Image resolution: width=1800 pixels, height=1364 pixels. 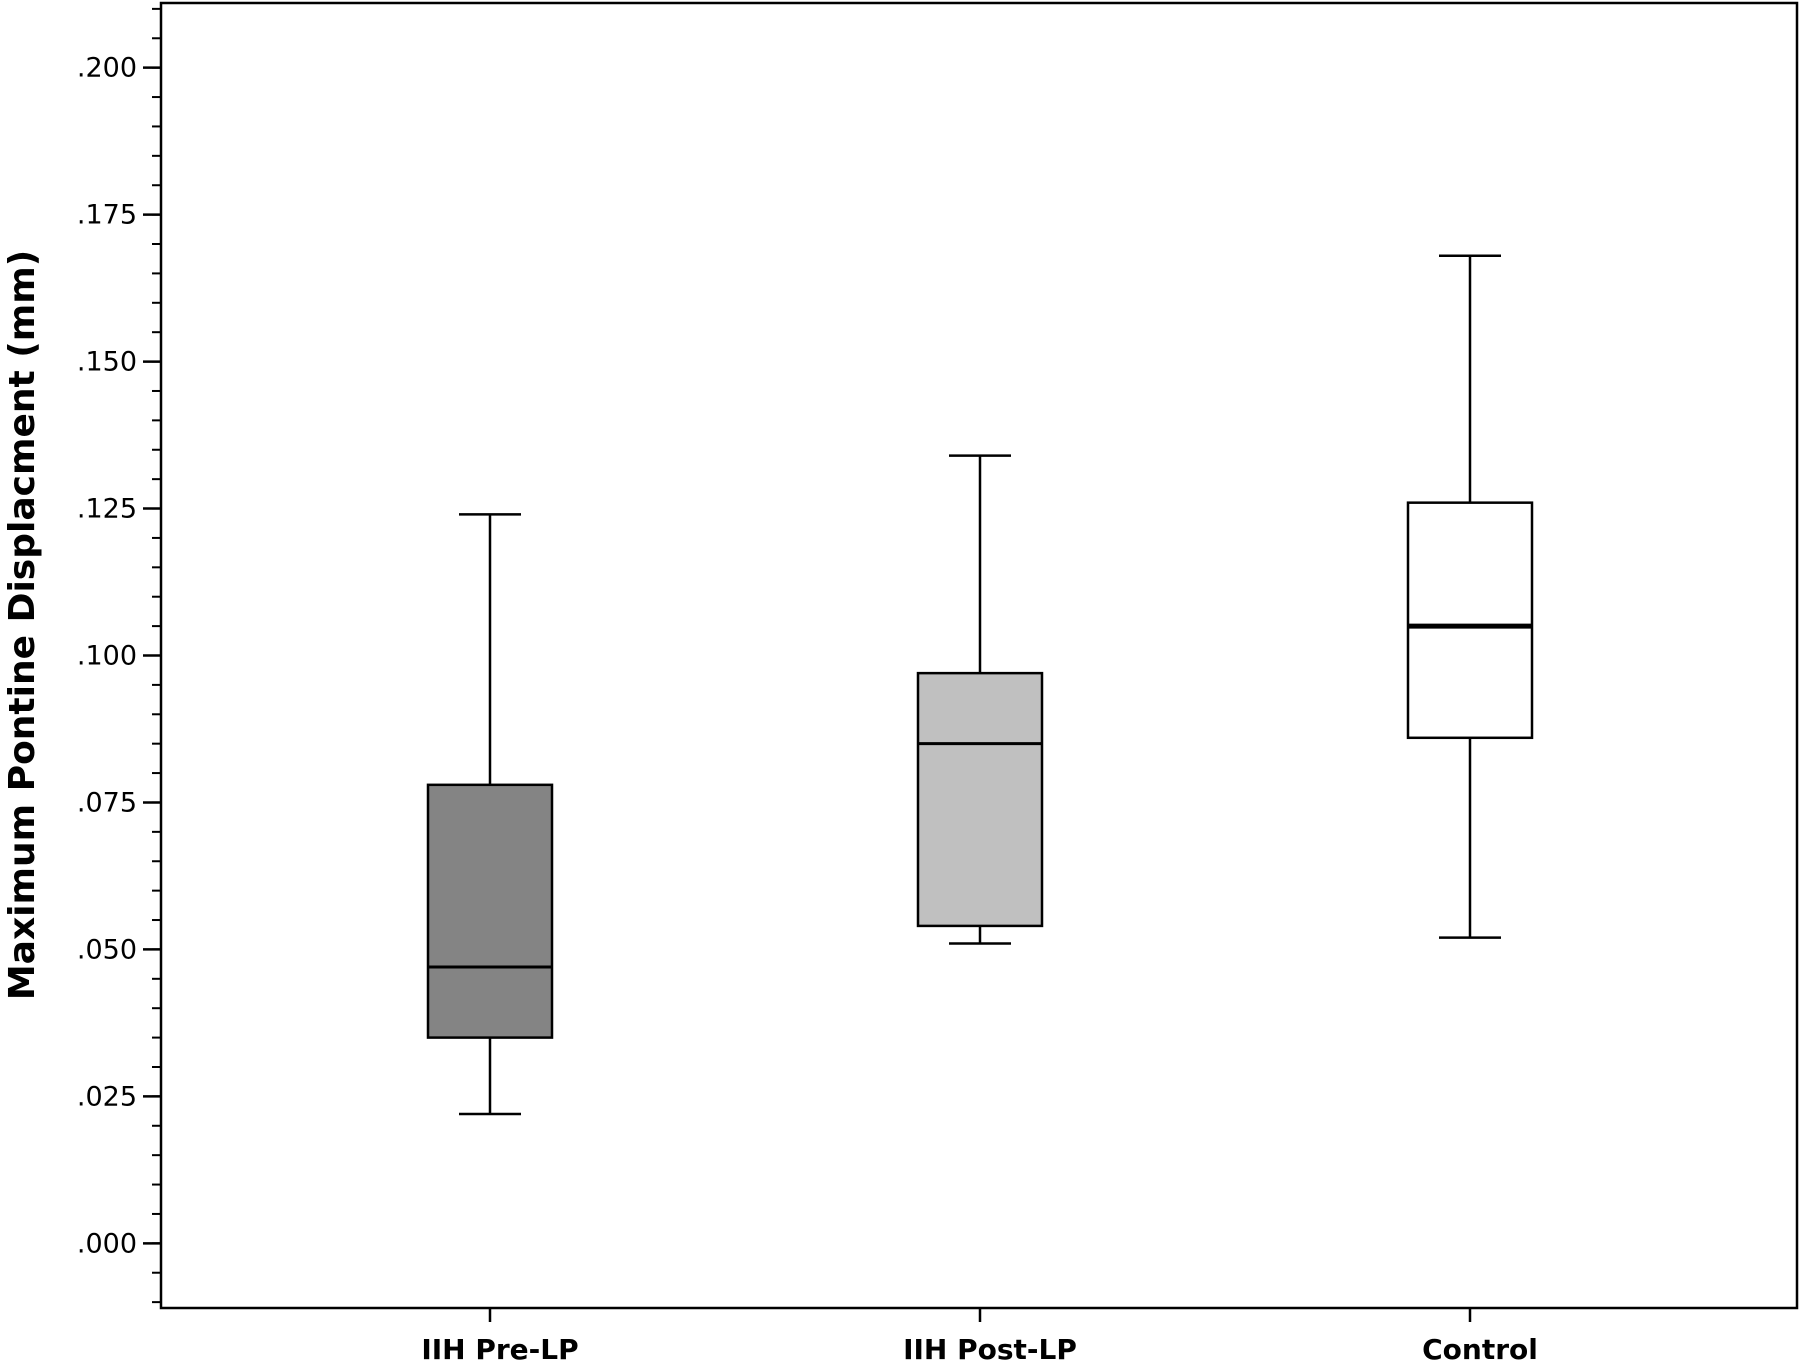 What do you see at coordinates (990, 1348) in the screenshot?
I see `x-tick-label: IIH Post-LP` at bounding box center [990, 1348].